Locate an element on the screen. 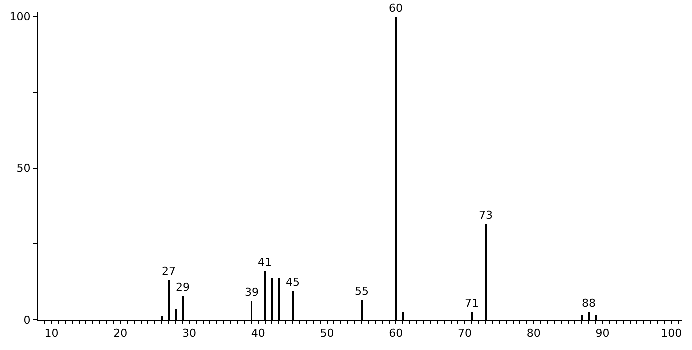  annotation: 39 is located at coordinates (252, 292).